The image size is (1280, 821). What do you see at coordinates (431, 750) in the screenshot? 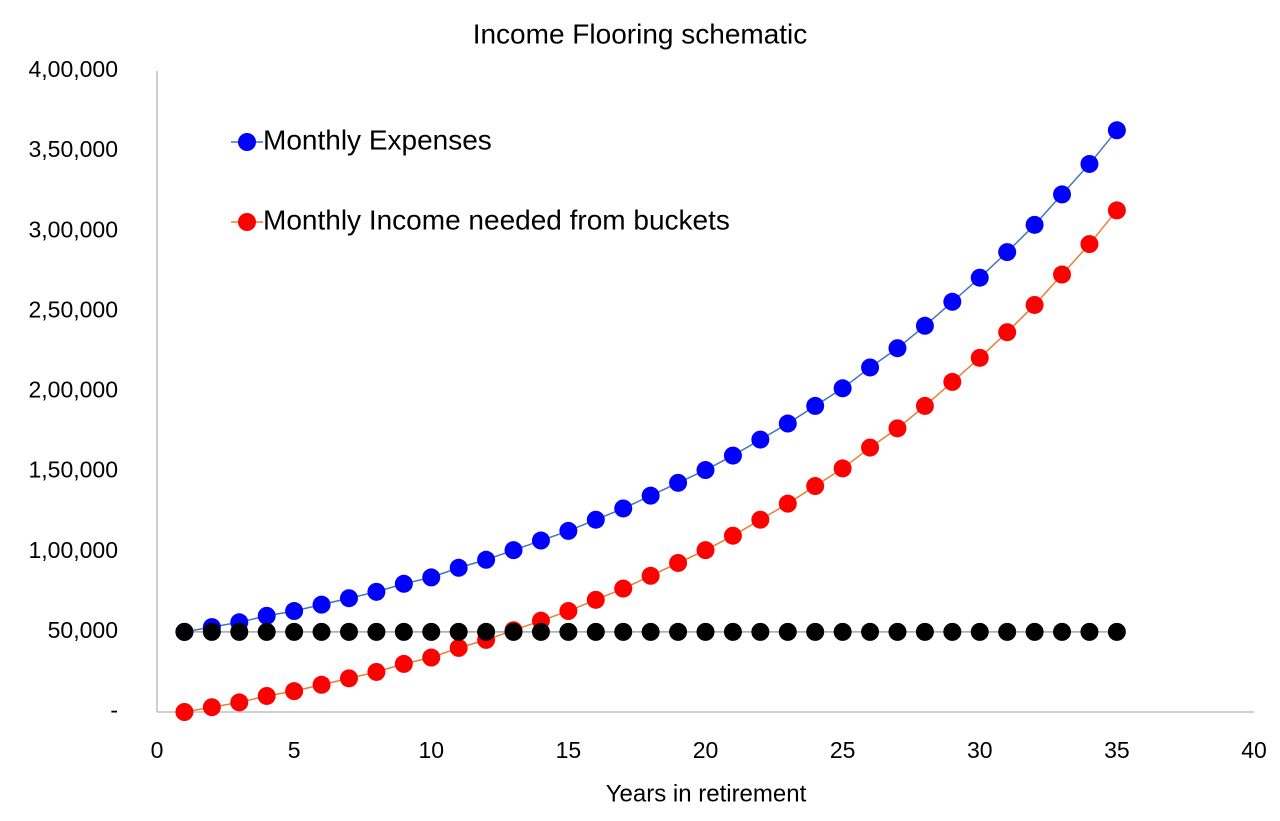
I see `x-tick-label: 10` at bounding box center [431, 750].